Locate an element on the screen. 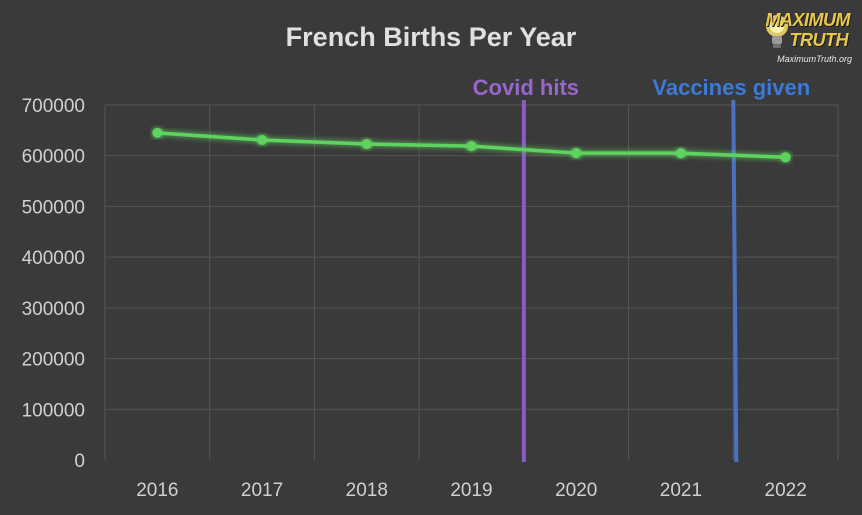 Image resolution: width=862 pixels, height=515 pixels. x-tick-label: 2019 is located at coordinates (471, 490).